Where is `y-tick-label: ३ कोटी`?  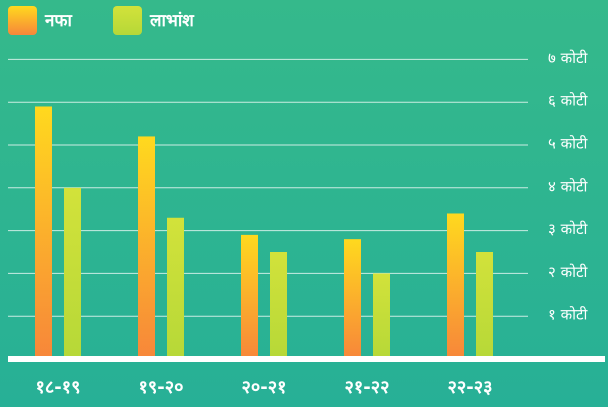
y-tick-label: ३ कोटी is located at coordinates (568, 229).